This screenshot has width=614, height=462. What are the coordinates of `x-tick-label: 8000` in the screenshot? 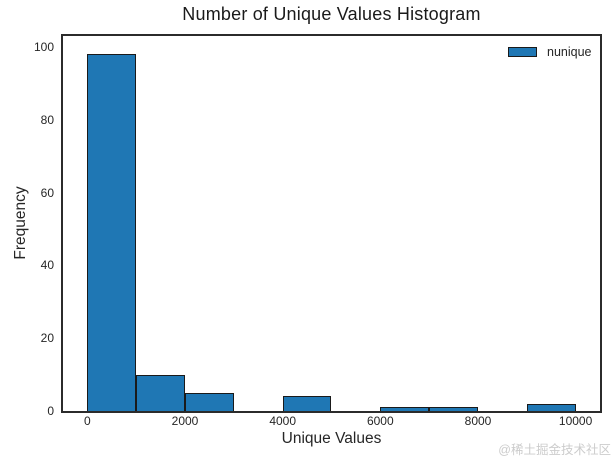 It's located at (478, 421).